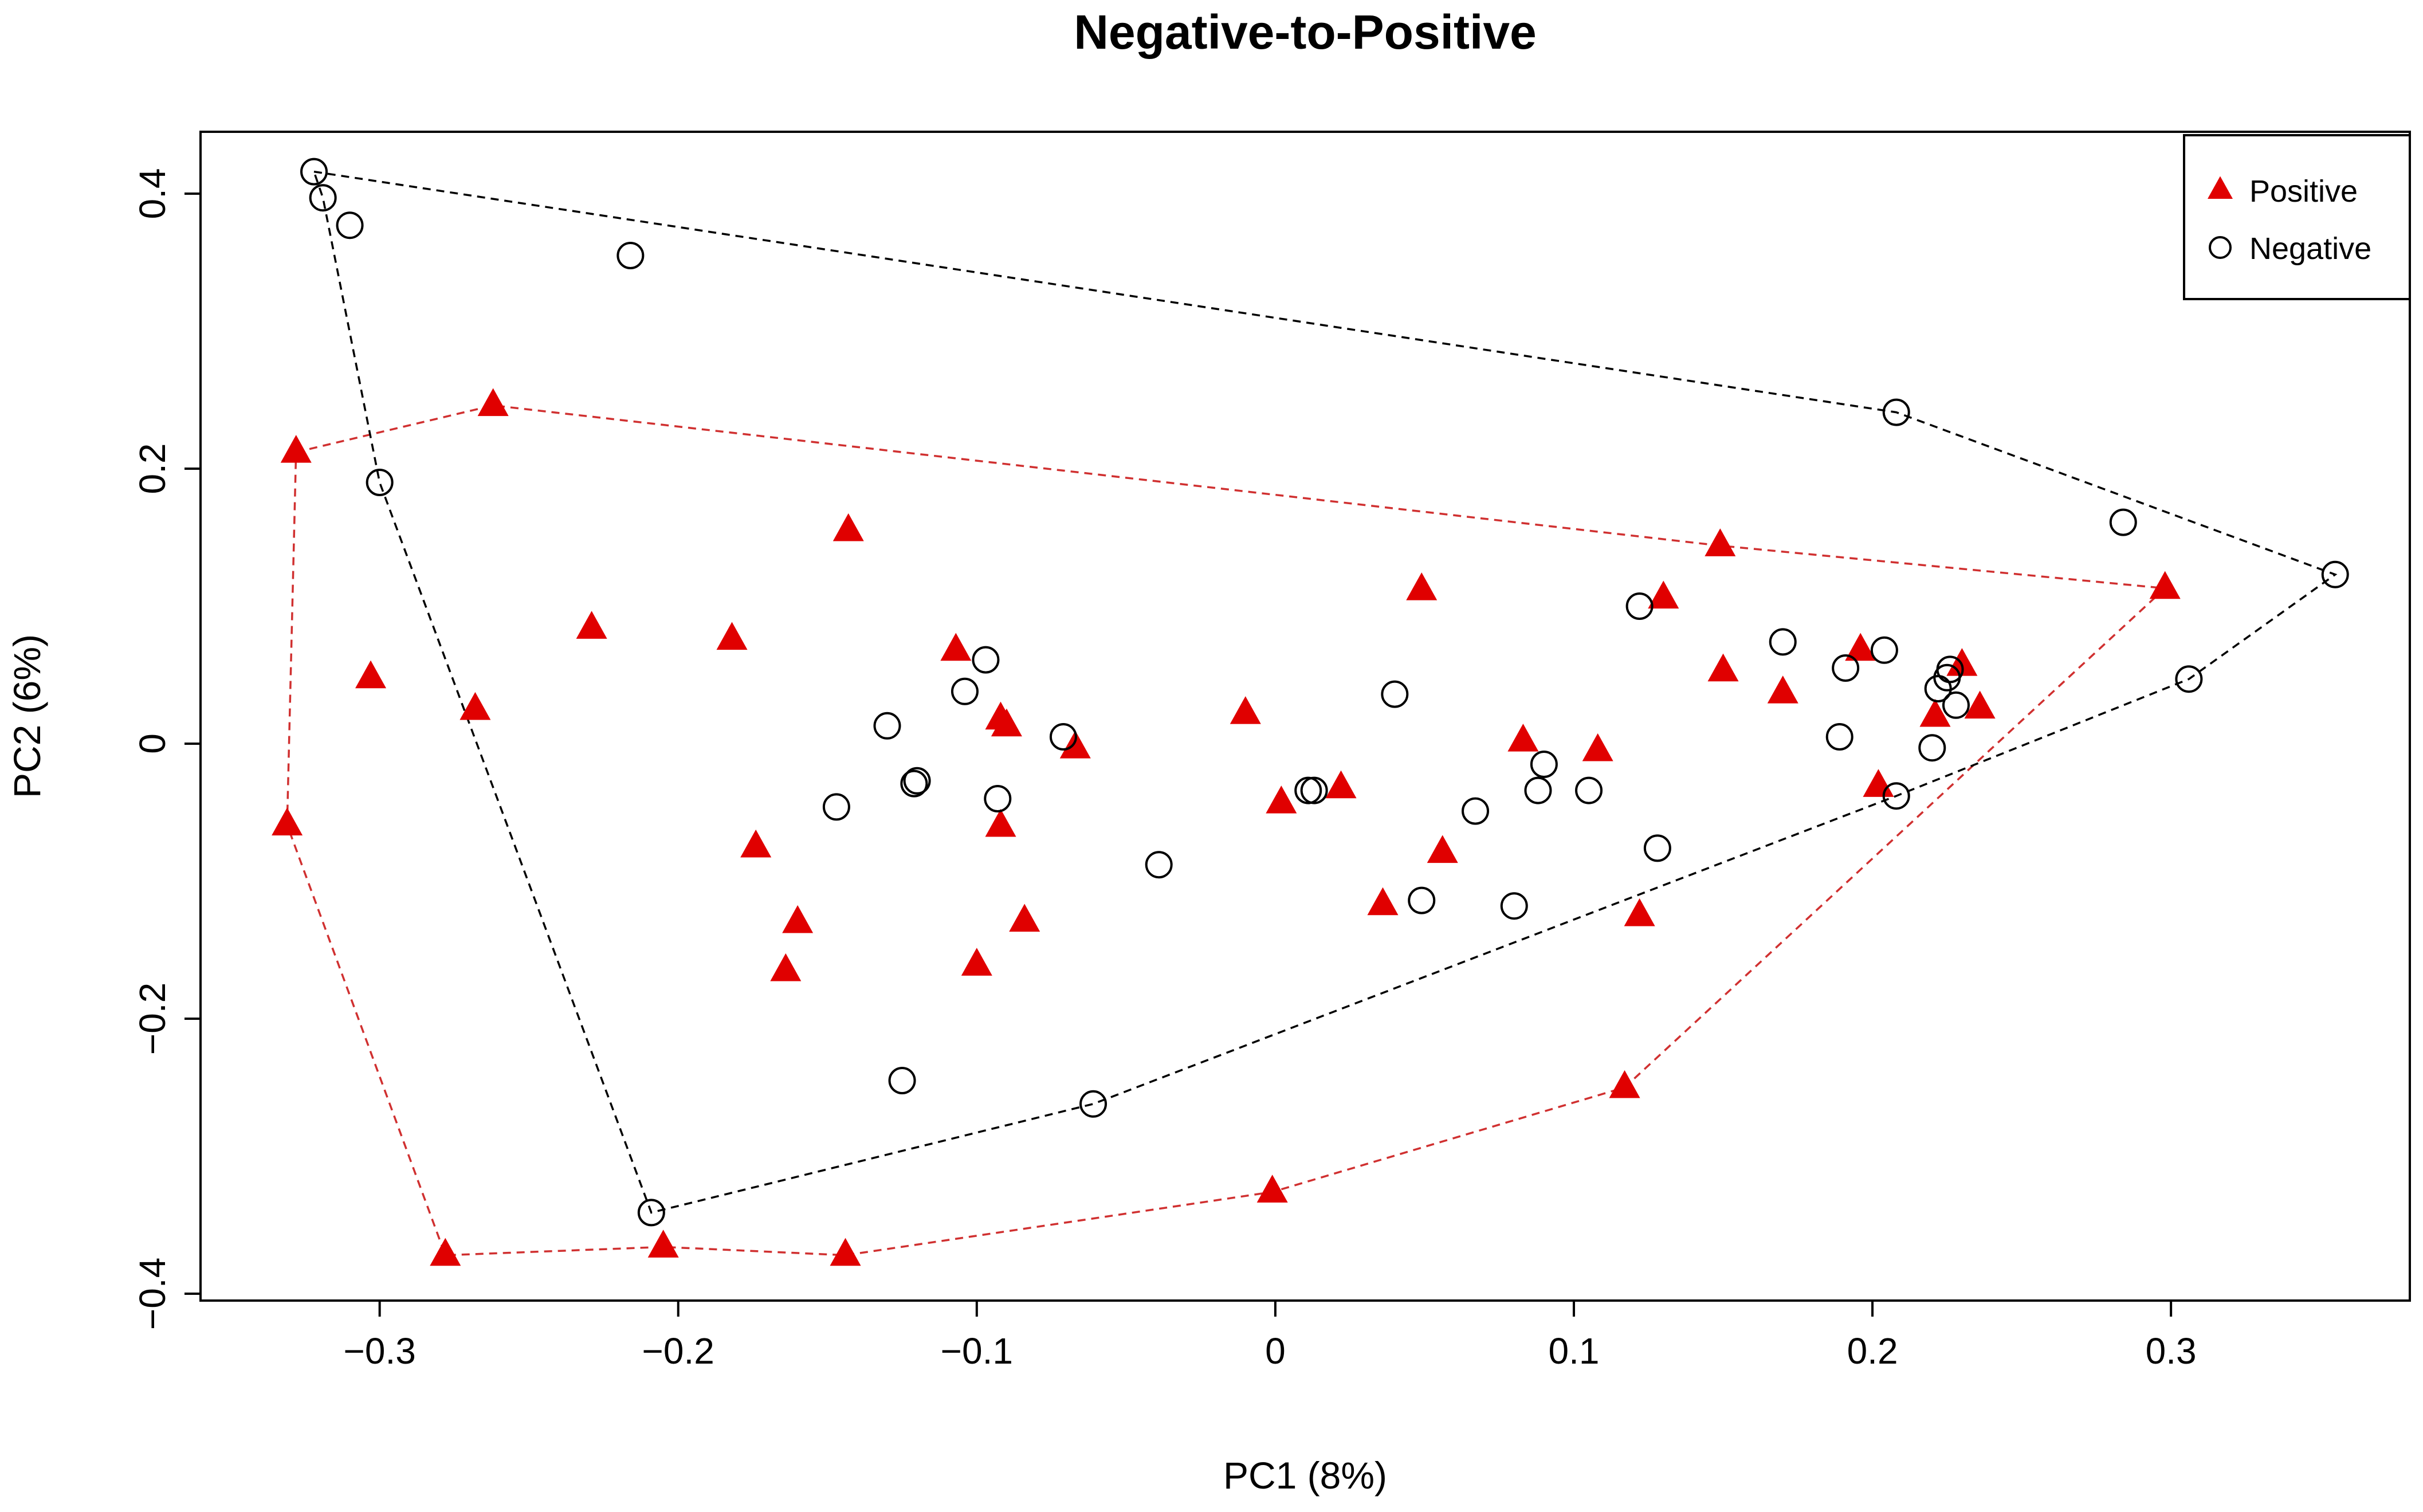 The image size is (2423, 1512). Describe the element at coordinates (2220, 248) in the screenshot. I see `legend-negative-marker` at that location.